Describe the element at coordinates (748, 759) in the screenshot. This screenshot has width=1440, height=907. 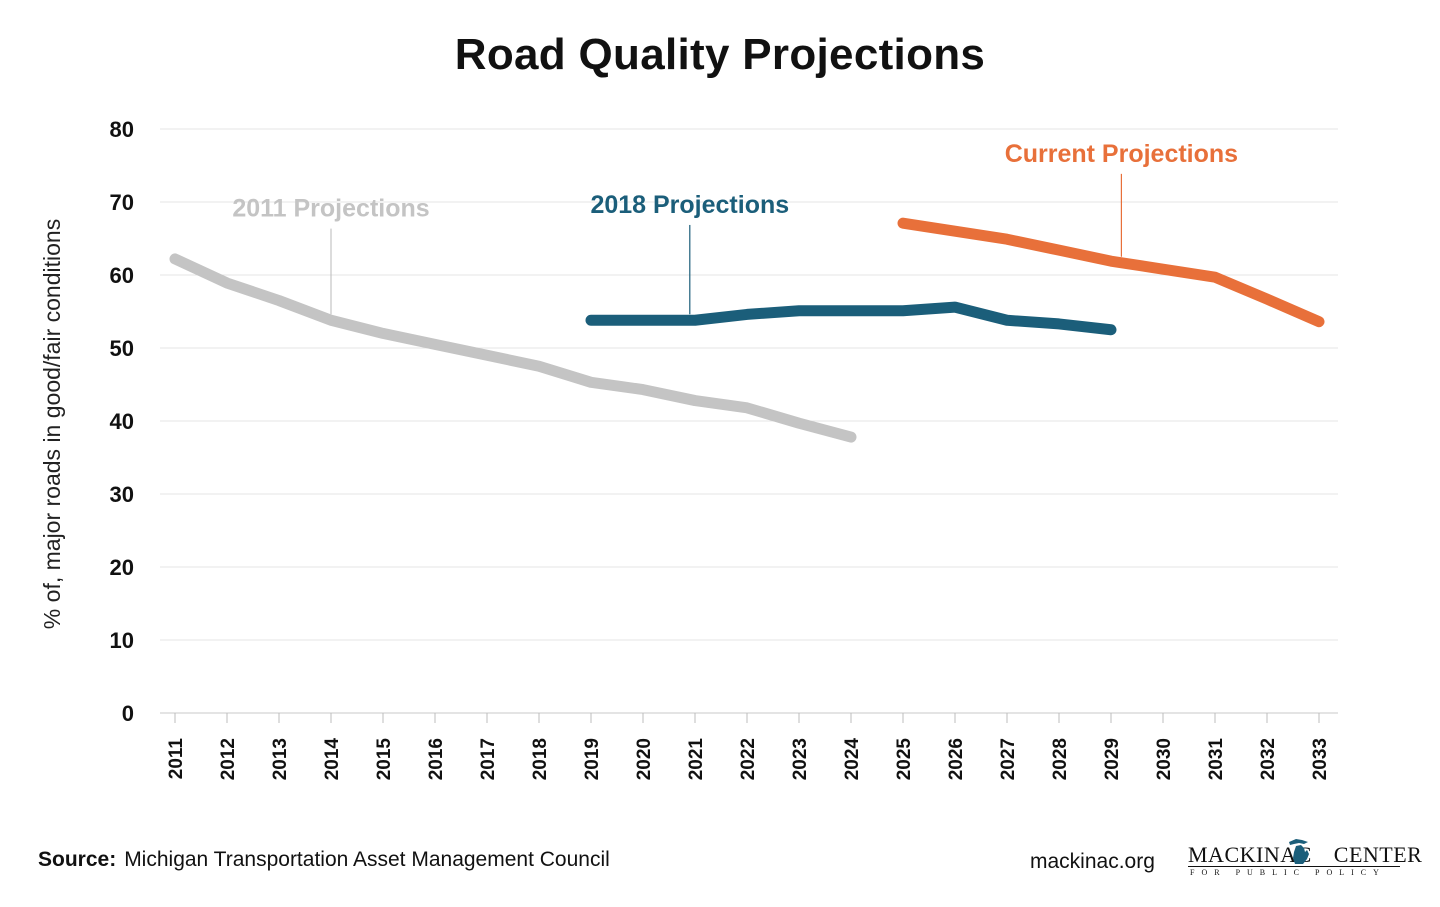
I see `x-tick-label: 2022` at that location.